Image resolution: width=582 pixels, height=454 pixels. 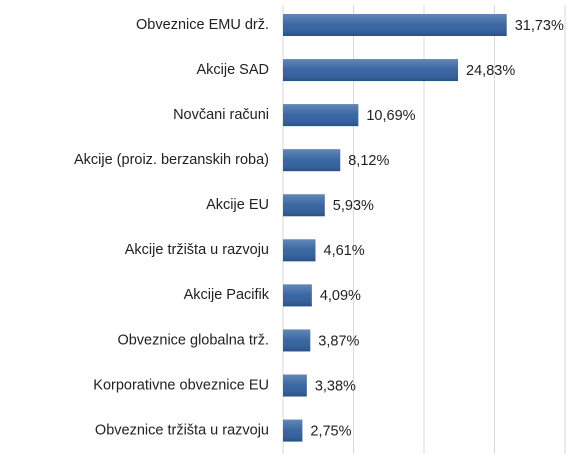 What do you see at coordinates (181, 385) in the screenshot?
I see `category-label: Korporativne obveznice EU` at bounding box center [181, 385].